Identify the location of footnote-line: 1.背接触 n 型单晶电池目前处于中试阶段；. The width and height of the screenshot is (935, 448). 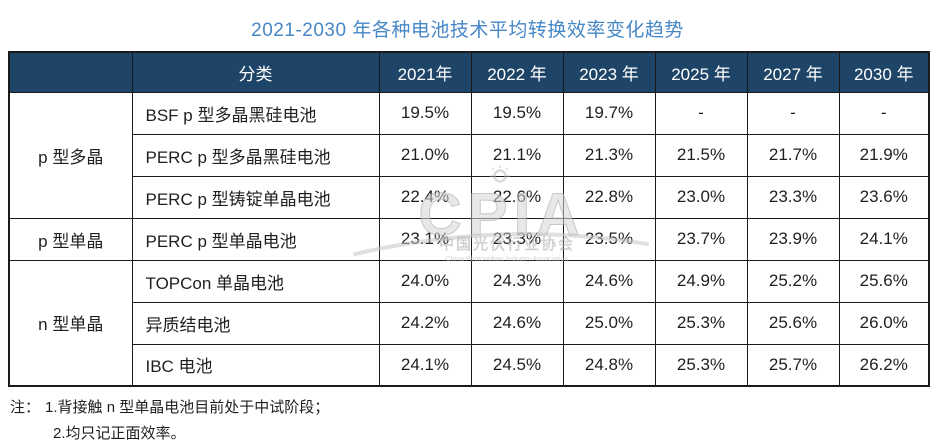
(187, 407).